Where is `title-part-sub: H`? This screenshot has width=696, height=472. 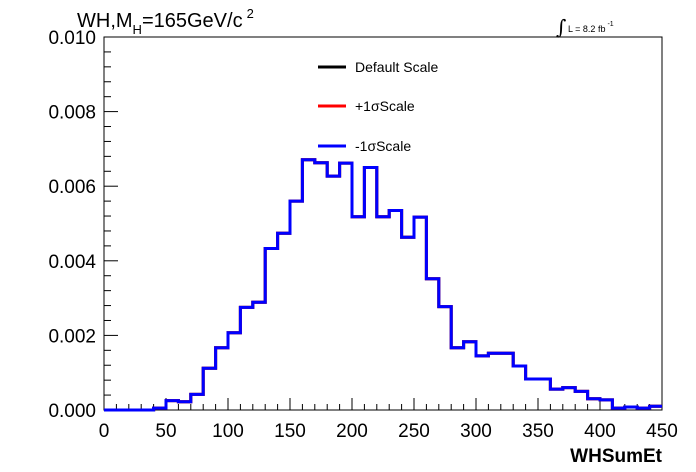
title-part-sub: H is located at coordinates (137, 29).